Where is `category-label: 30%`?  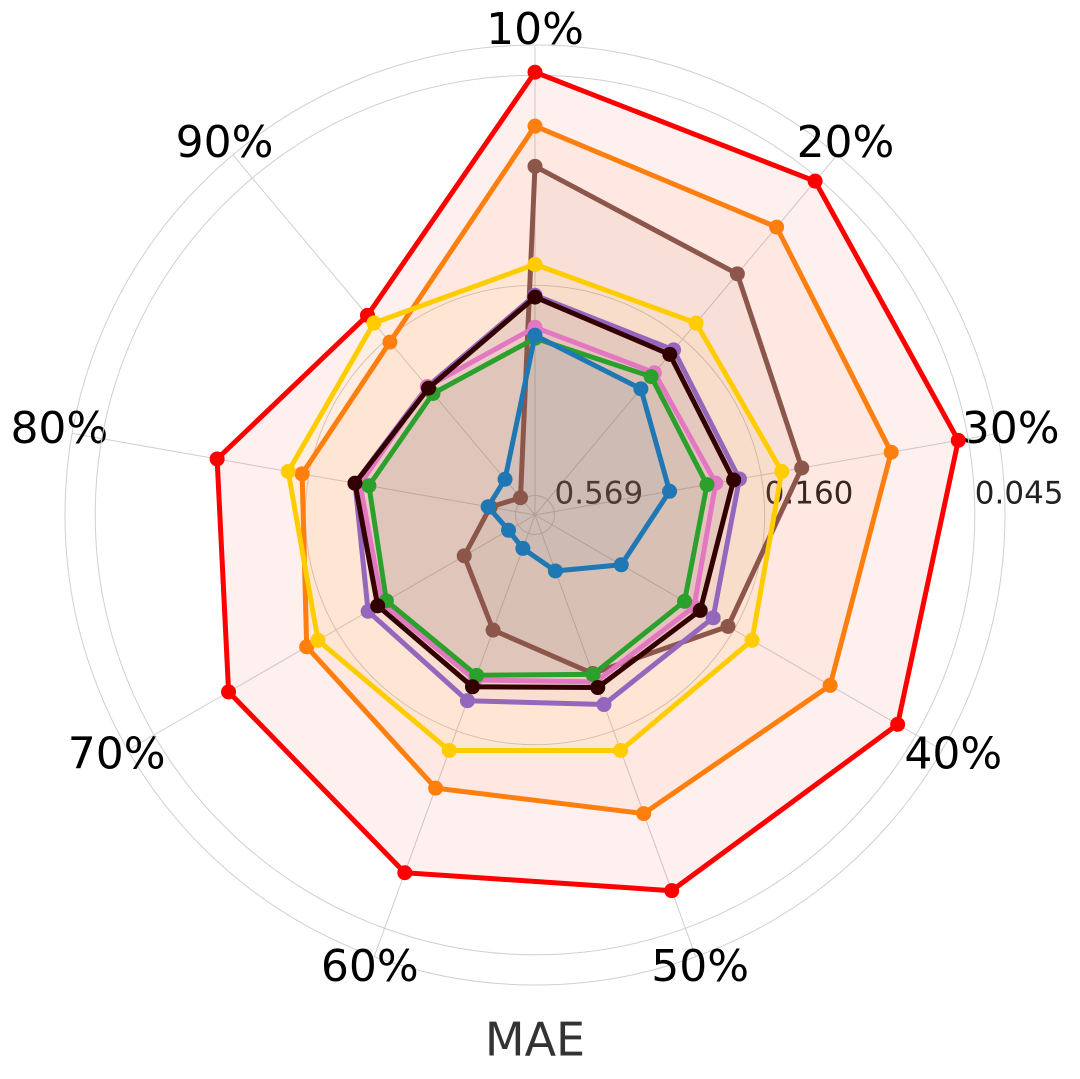 category-label: 30% is located at coordinates (1011, 428).